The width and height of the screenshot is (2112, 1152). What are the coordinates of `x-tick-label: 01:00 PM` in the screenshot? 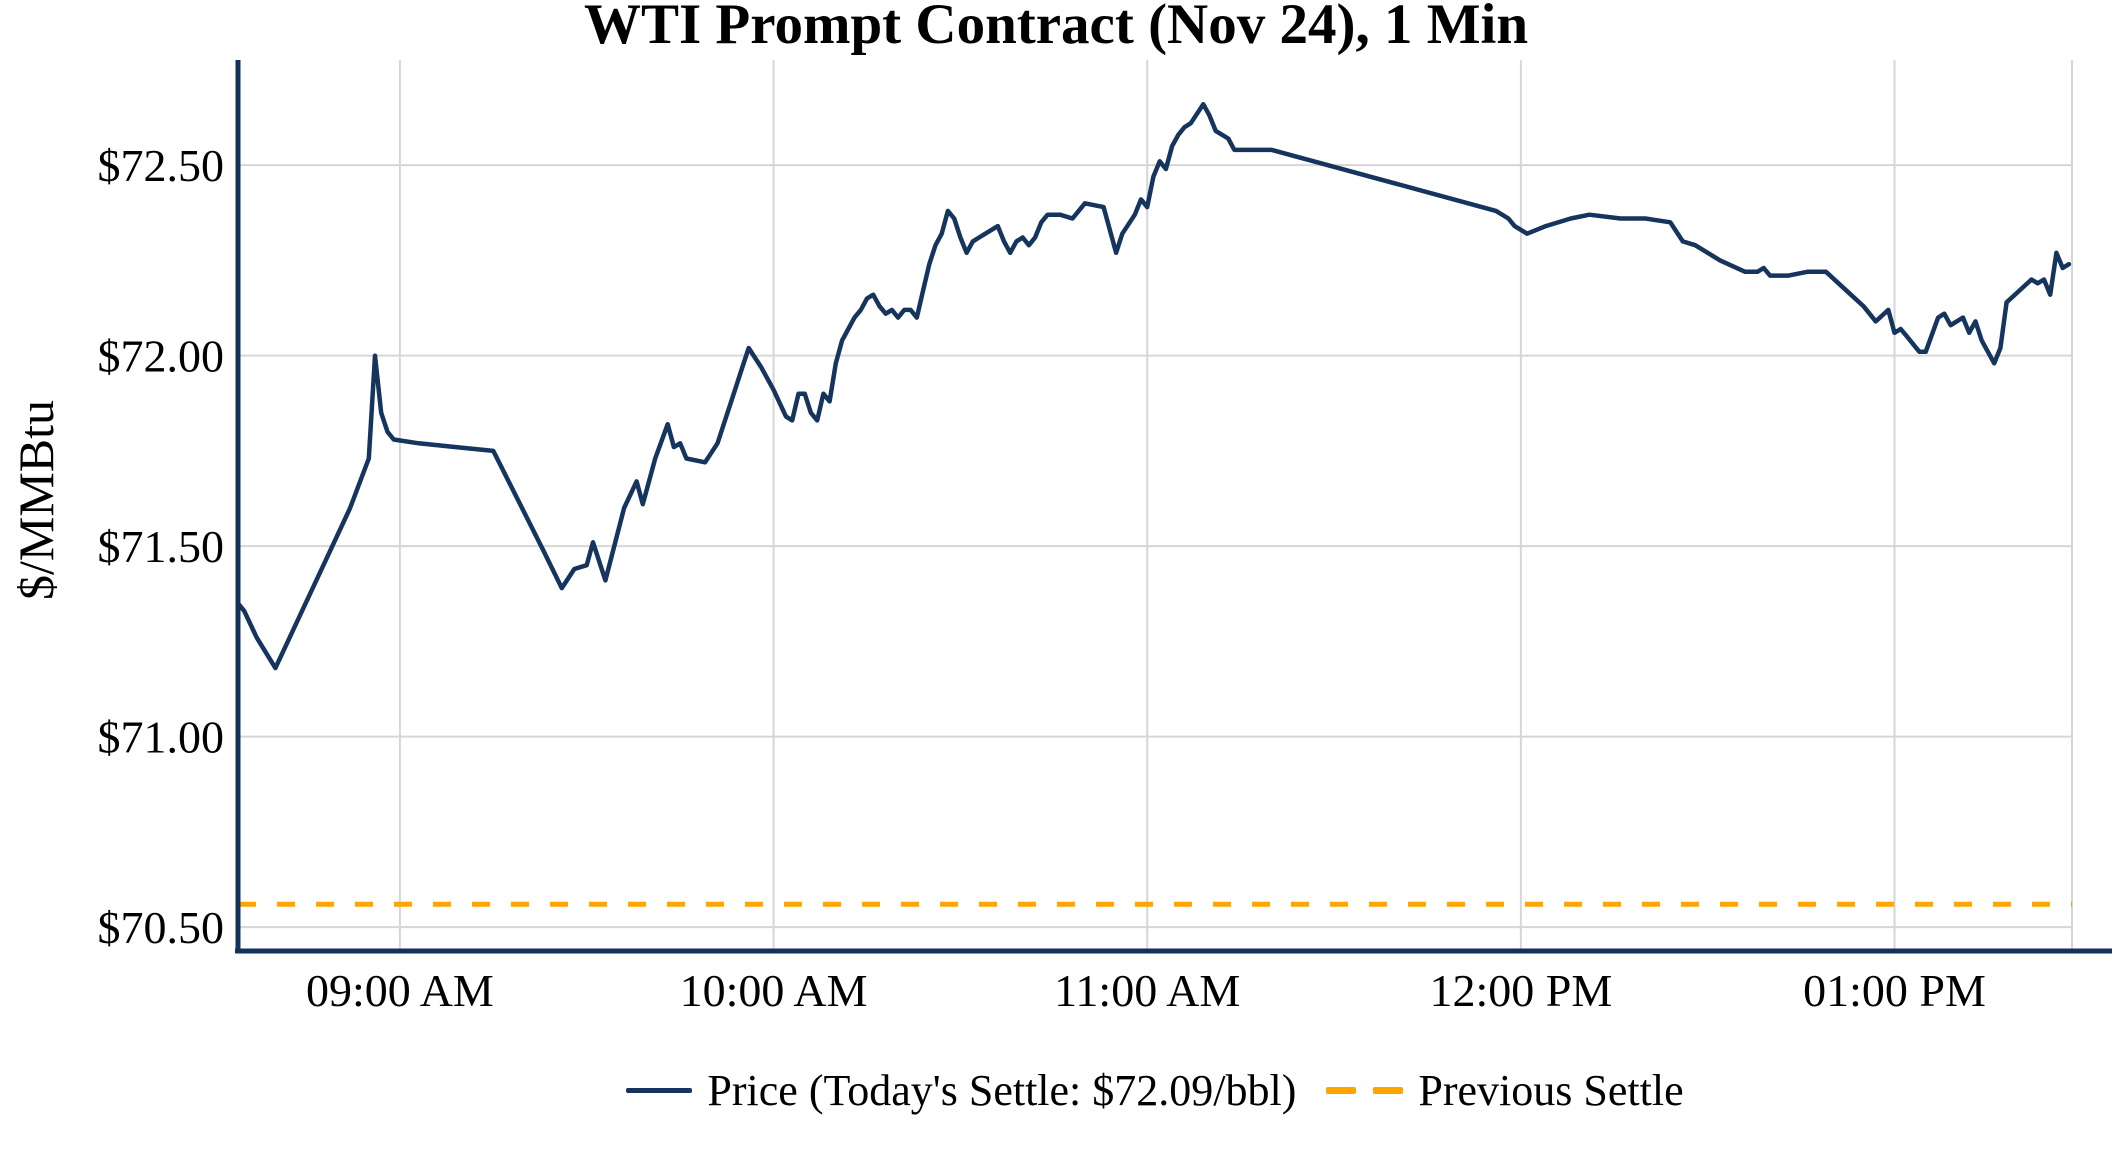 It's located at (1894, 990).